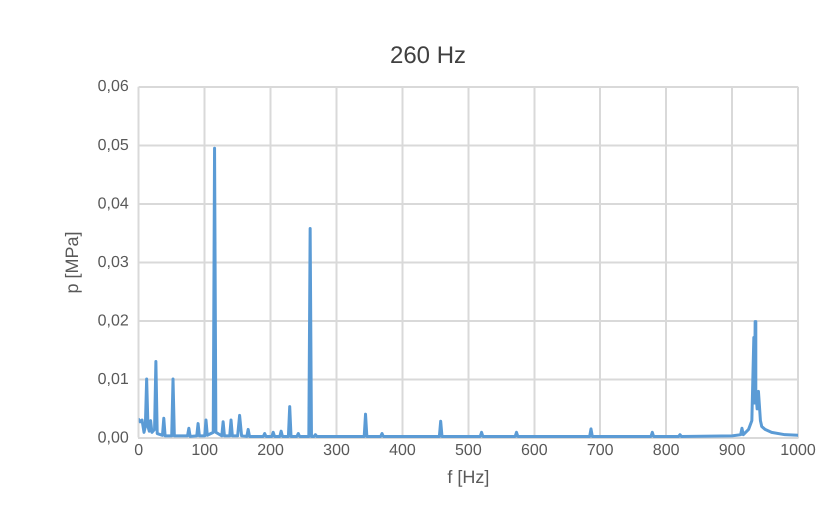  Describe the element at coordinates (113, 87) in the screenshot. I see `y-tick-label: 0,06` at that location.